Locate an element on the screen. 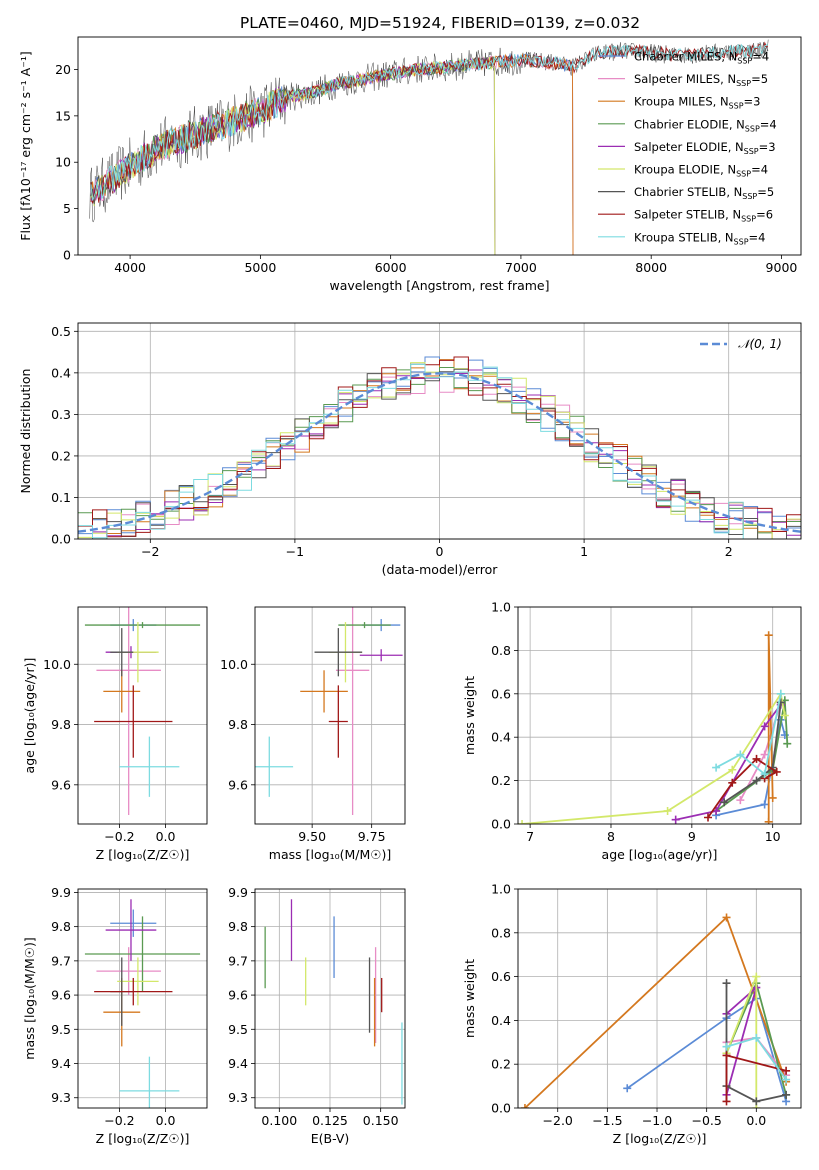 This screenshot has height=1170, width=819. x-tick-label: −2.0 is located at coordinates (558, 1120).